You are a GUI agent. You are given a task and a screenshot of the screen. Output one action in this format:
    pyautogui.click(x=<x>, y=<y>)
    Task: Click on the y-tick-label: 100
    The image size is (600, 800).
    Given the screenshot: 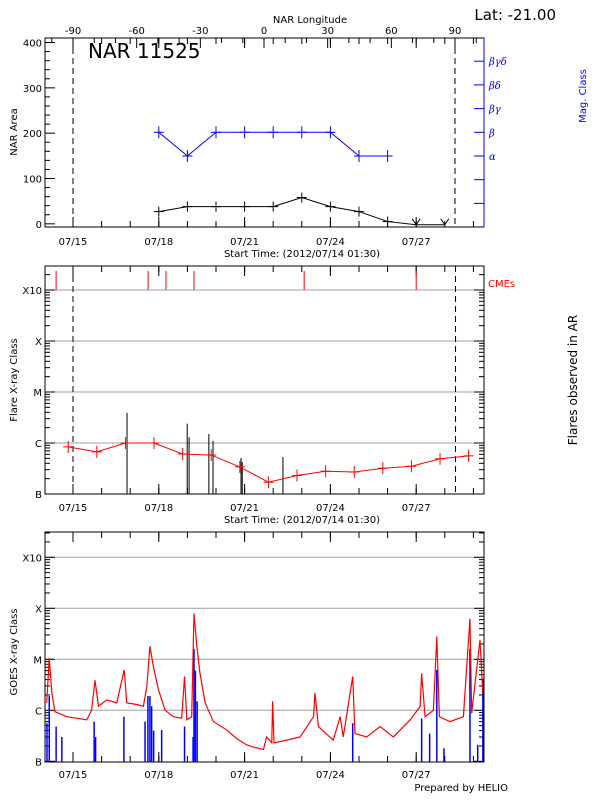 What is the action you would take?
    pyautogui.click(x=32, y=180)
    